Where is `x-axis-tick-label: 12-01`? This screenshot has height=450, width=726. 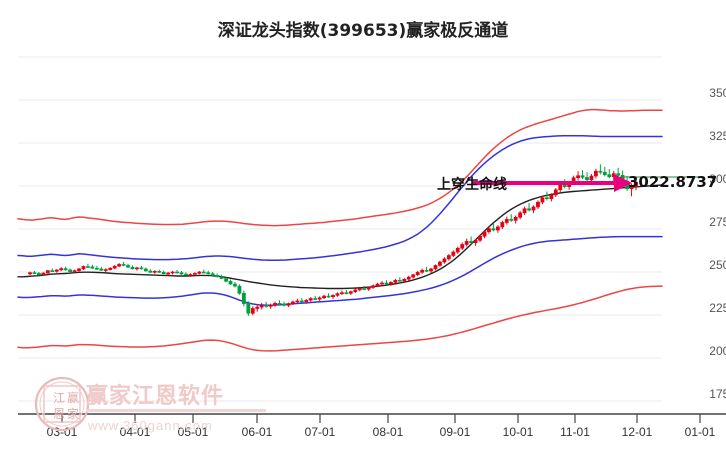 x-axis-tick-label: 12-01 is located at coordinates (637, 432).